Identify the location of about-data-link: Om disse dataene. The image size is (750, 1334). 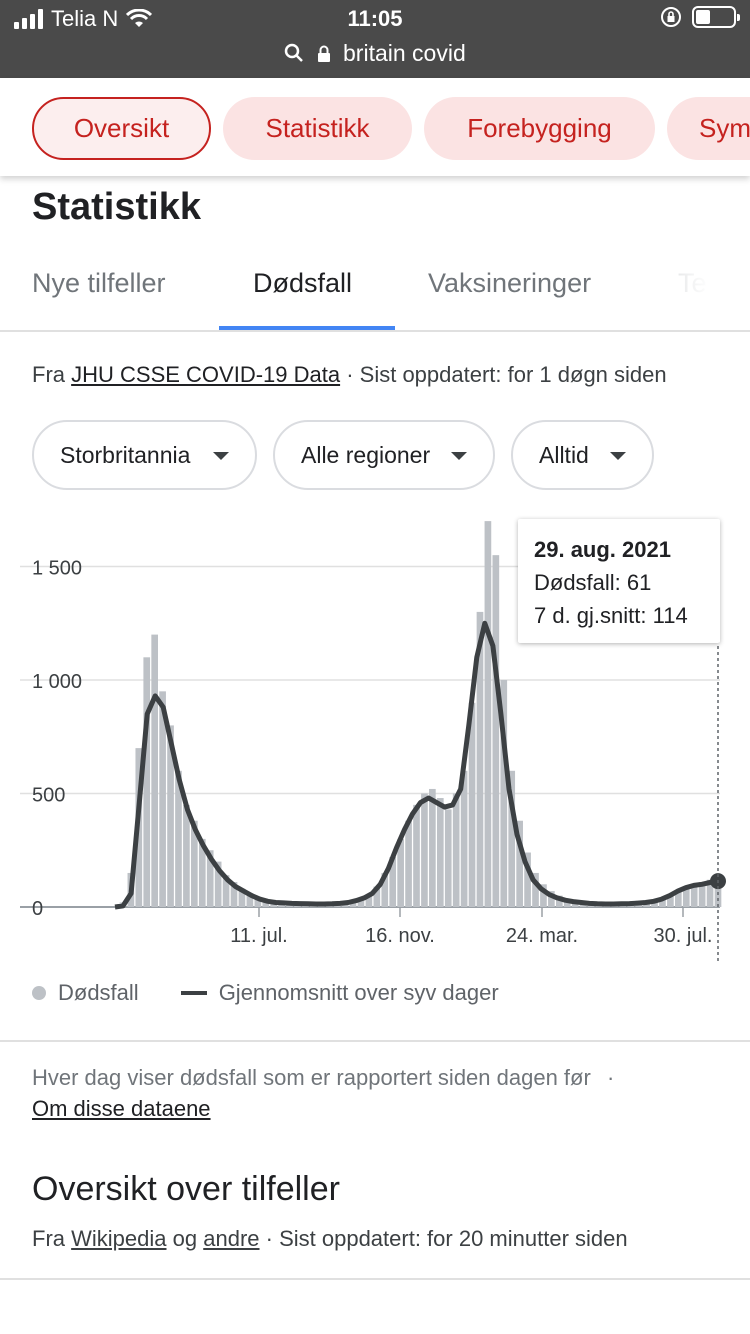
(121, 1108).